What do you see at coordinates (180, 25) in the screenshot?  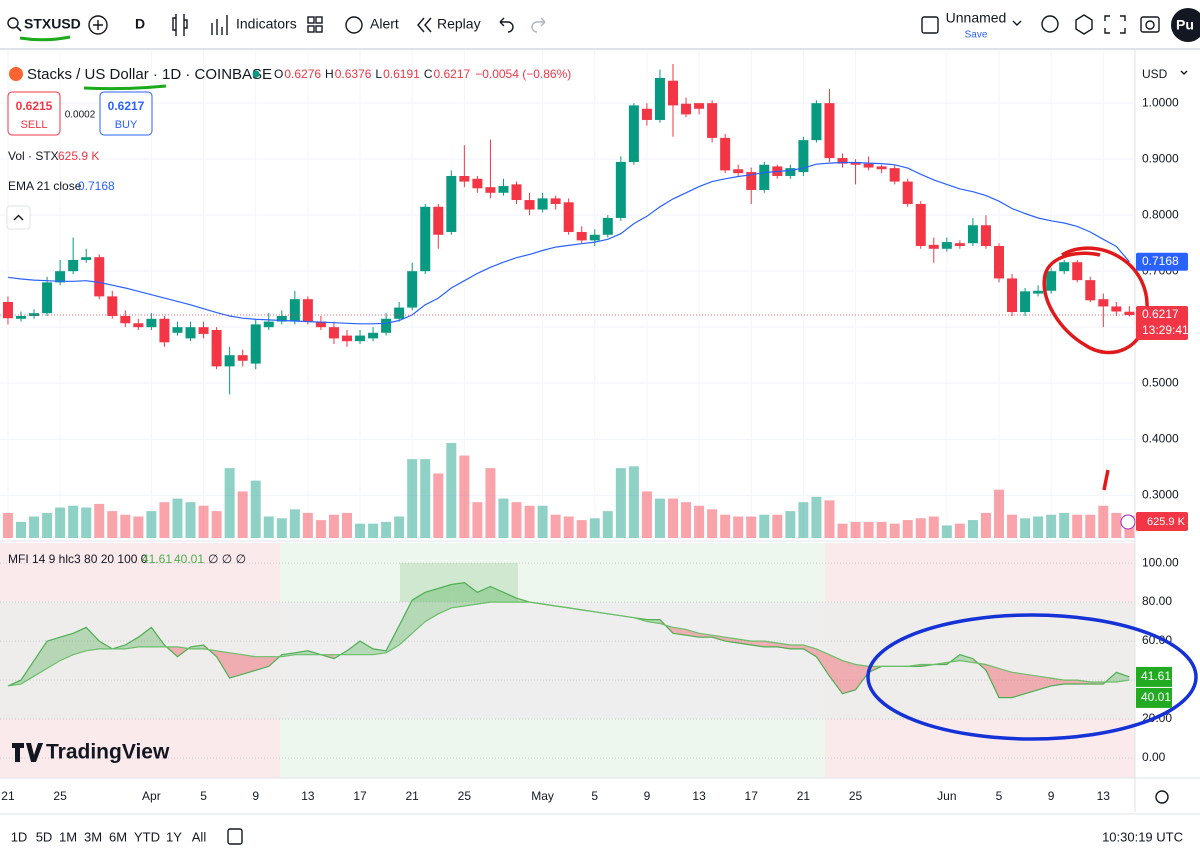 I see `chart-type-button` at bounding box center [180, 25].